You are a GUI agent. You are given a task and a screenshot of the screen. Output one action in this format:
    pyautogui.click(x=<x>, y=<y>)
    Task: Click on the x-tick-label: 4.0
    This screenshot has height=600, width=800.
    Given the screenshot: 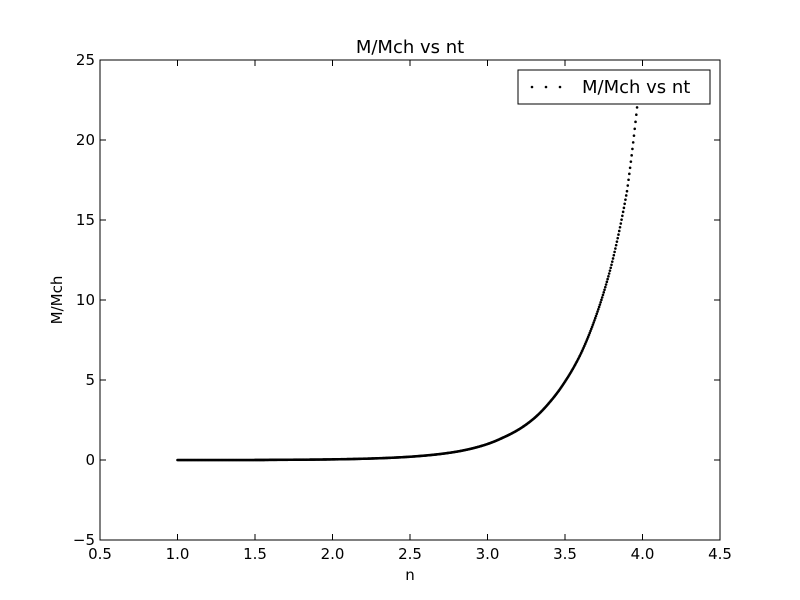 What is the action you would take?
    pyautogui.click(x=643, y=554)
    